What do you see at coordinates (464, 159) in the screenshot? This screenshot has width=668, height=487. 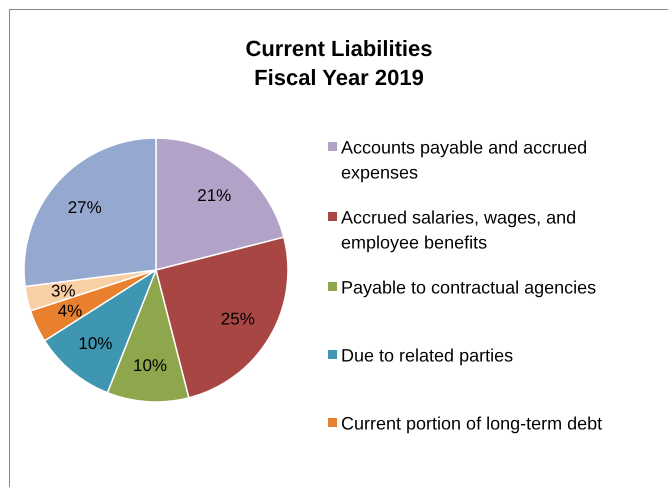 I see `legend-label: Accounts payable and accrued expenses` at bounding box center [464, 159].